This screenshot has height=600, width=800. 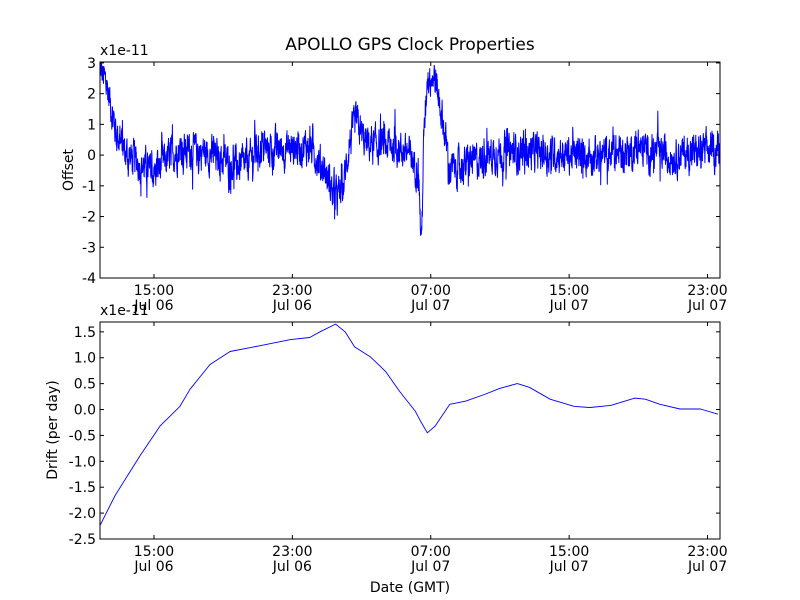 What do you see at coordinates (91, 125) in the screenshot?
I see `y-tick-label: 1` at bounding box center [91, 125].